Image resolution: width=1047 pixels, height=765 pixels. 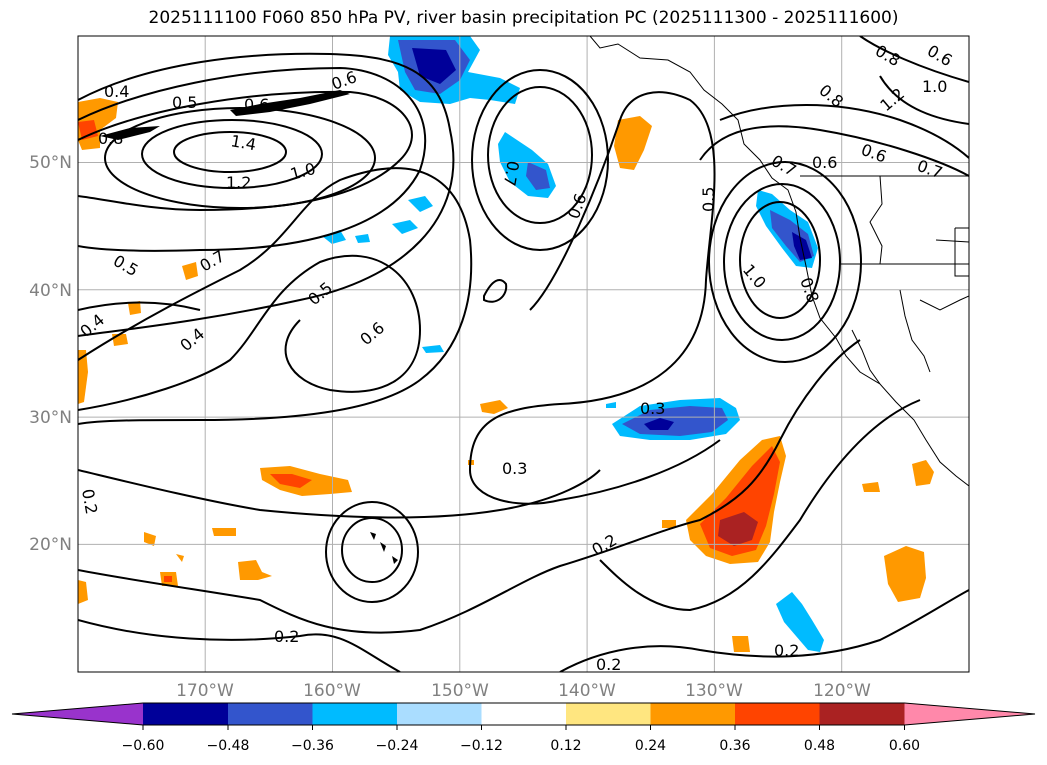 What do you see at coordinates (205, 691) in the screenshot?
I see `longitude-label: 170°W` at bounding box center [205, 691].